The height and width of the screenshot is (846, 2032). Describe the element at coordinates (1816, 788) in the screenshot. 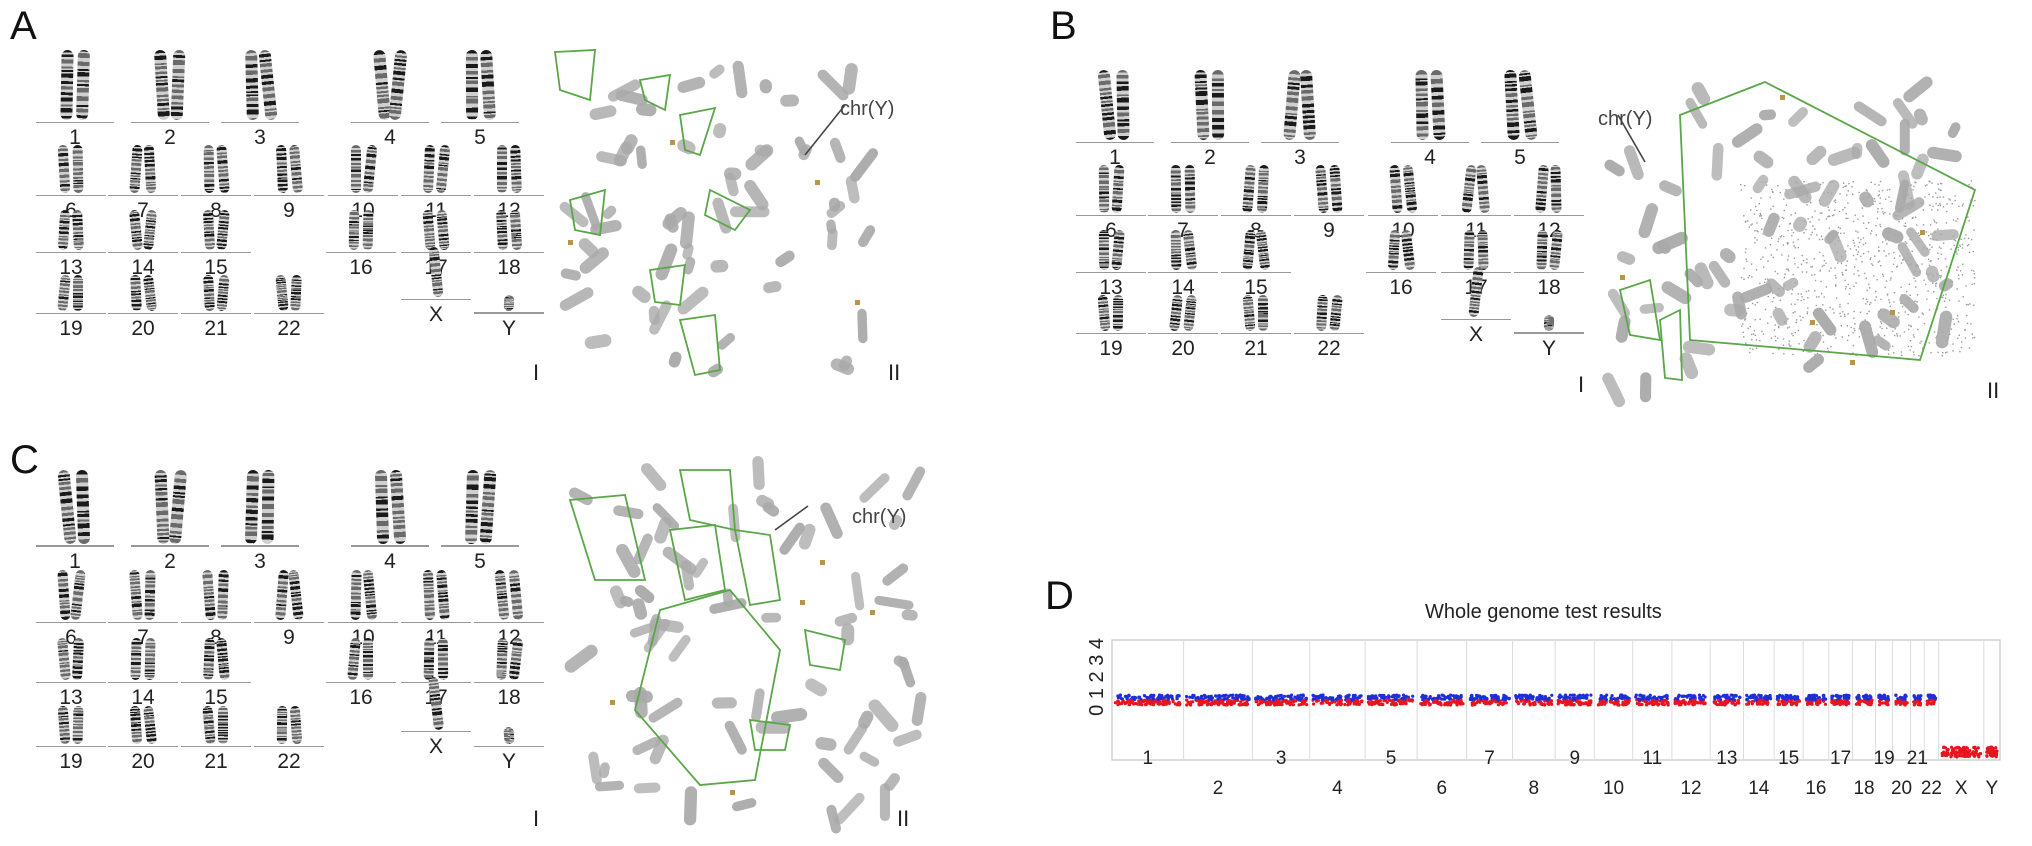

I see `chromosome-tick-label: 16` at that location.